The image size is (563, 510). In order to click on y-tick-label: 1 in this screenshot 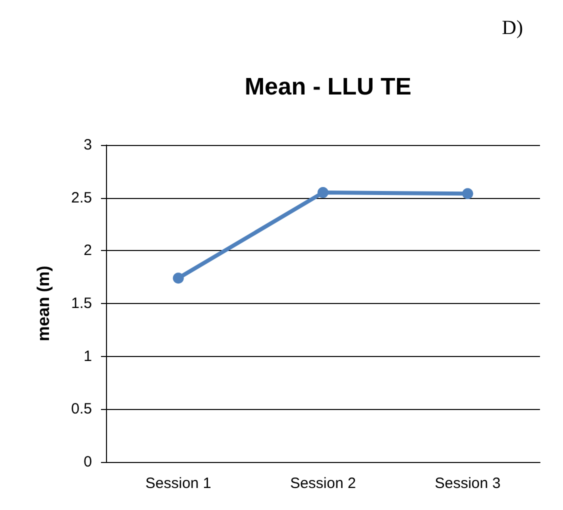, I will do `click(88, 356)`.